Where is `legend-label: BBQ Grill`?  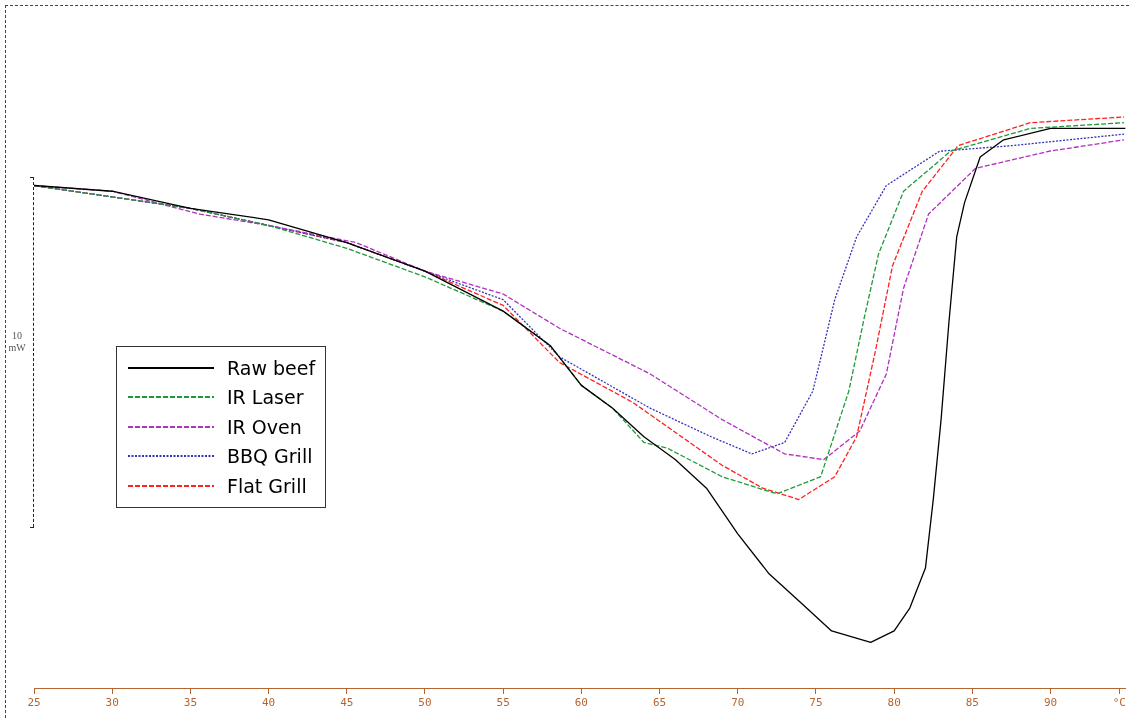
legend-label: BBQ Grill is located at coordinates (270, 456).